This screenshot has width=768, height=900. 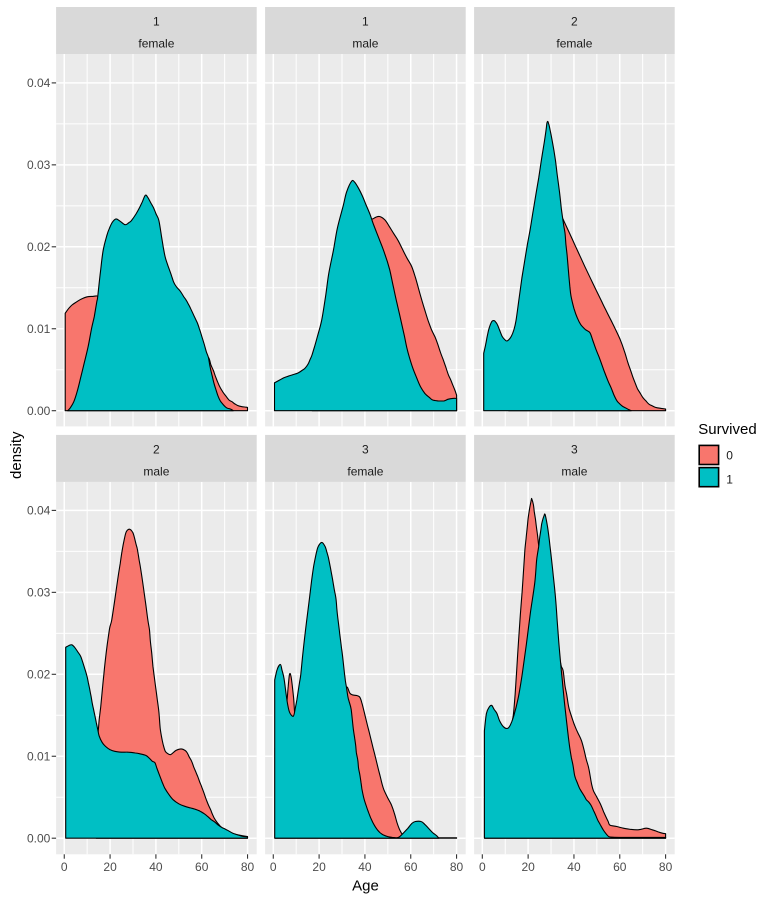 I want to click on svg-text: Survived, so click(x=727, y=429).